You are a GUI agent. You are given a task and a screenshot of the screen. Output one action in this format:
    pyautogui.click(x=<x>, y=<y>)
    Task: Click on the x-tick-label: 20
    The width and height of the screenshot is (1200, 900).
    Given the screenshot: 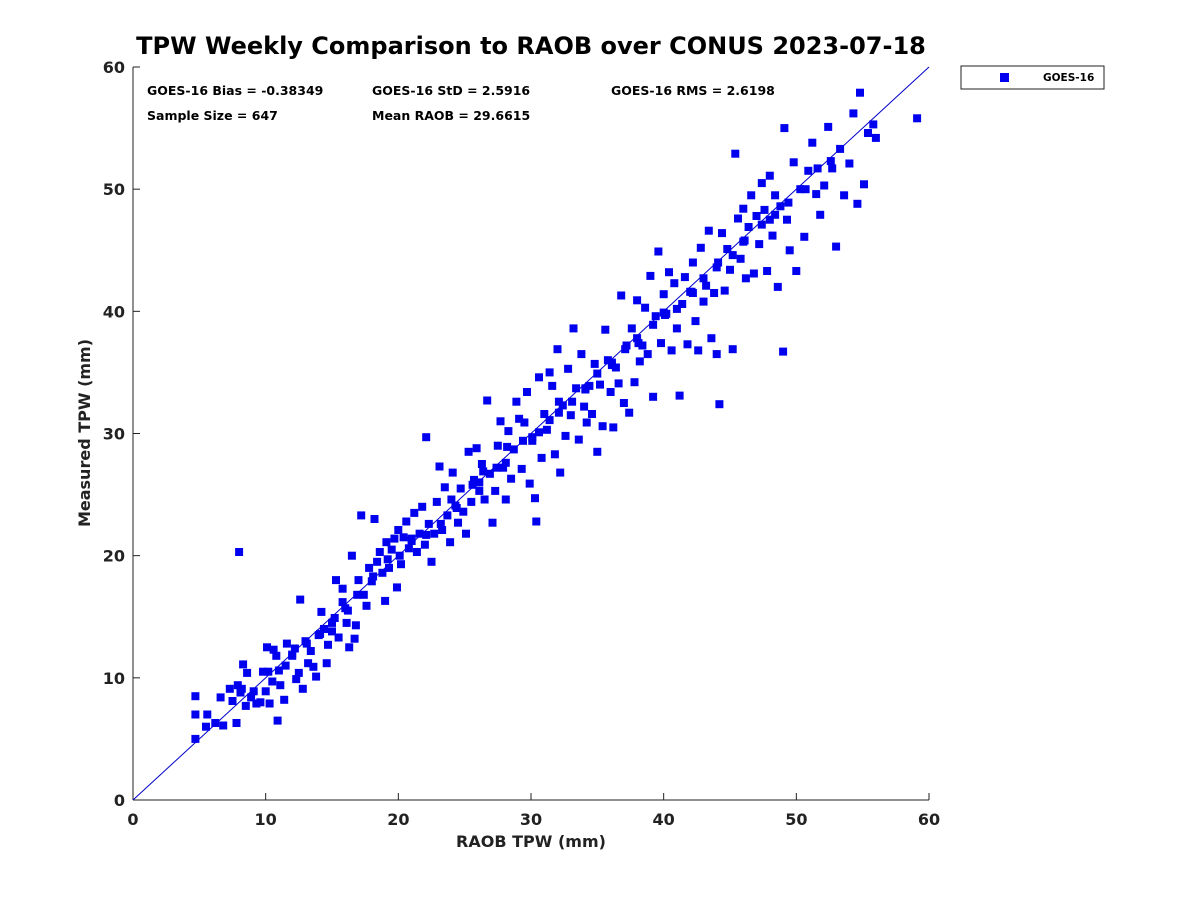 What is the action you would take?
    pyautogui.click(x=398, y=819)
    